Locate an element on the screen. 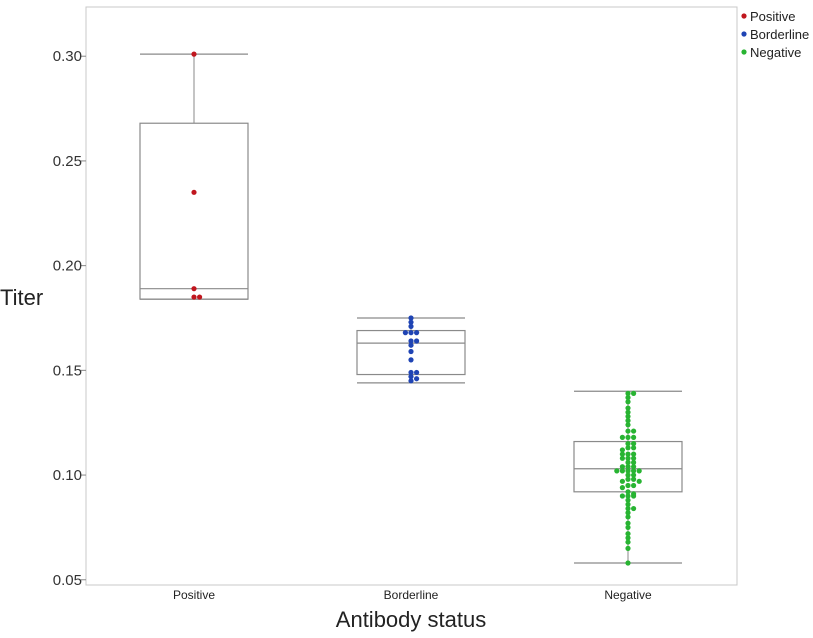 The image size is (813, 638). y-tick-label: 0.25 is located at coordinates (67, 161).